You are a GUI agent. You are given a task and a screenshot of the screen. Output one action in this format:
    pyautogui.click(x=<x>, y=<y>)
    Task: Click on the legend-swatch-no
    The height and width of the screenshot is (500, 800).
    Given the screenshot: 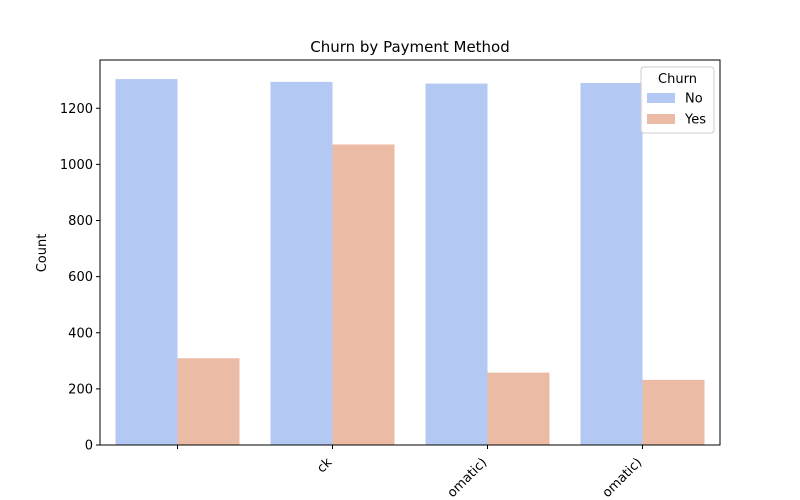 What is the action you would take?
    pyautogui.click(x=661, y=98)
    